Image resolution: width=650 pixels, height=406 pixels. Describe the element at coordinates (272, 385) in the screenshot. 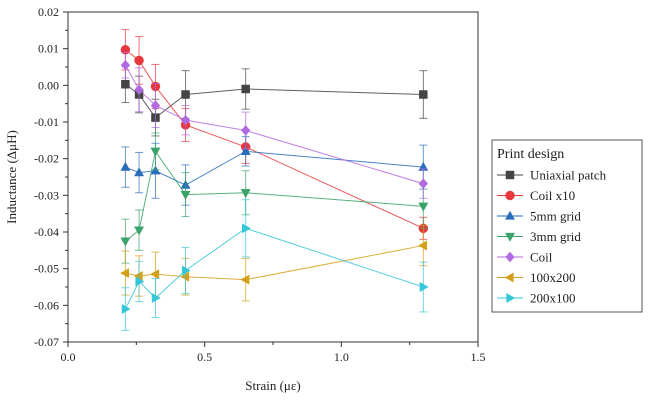

I see `x-axis-title: Strain (με)` at that location.